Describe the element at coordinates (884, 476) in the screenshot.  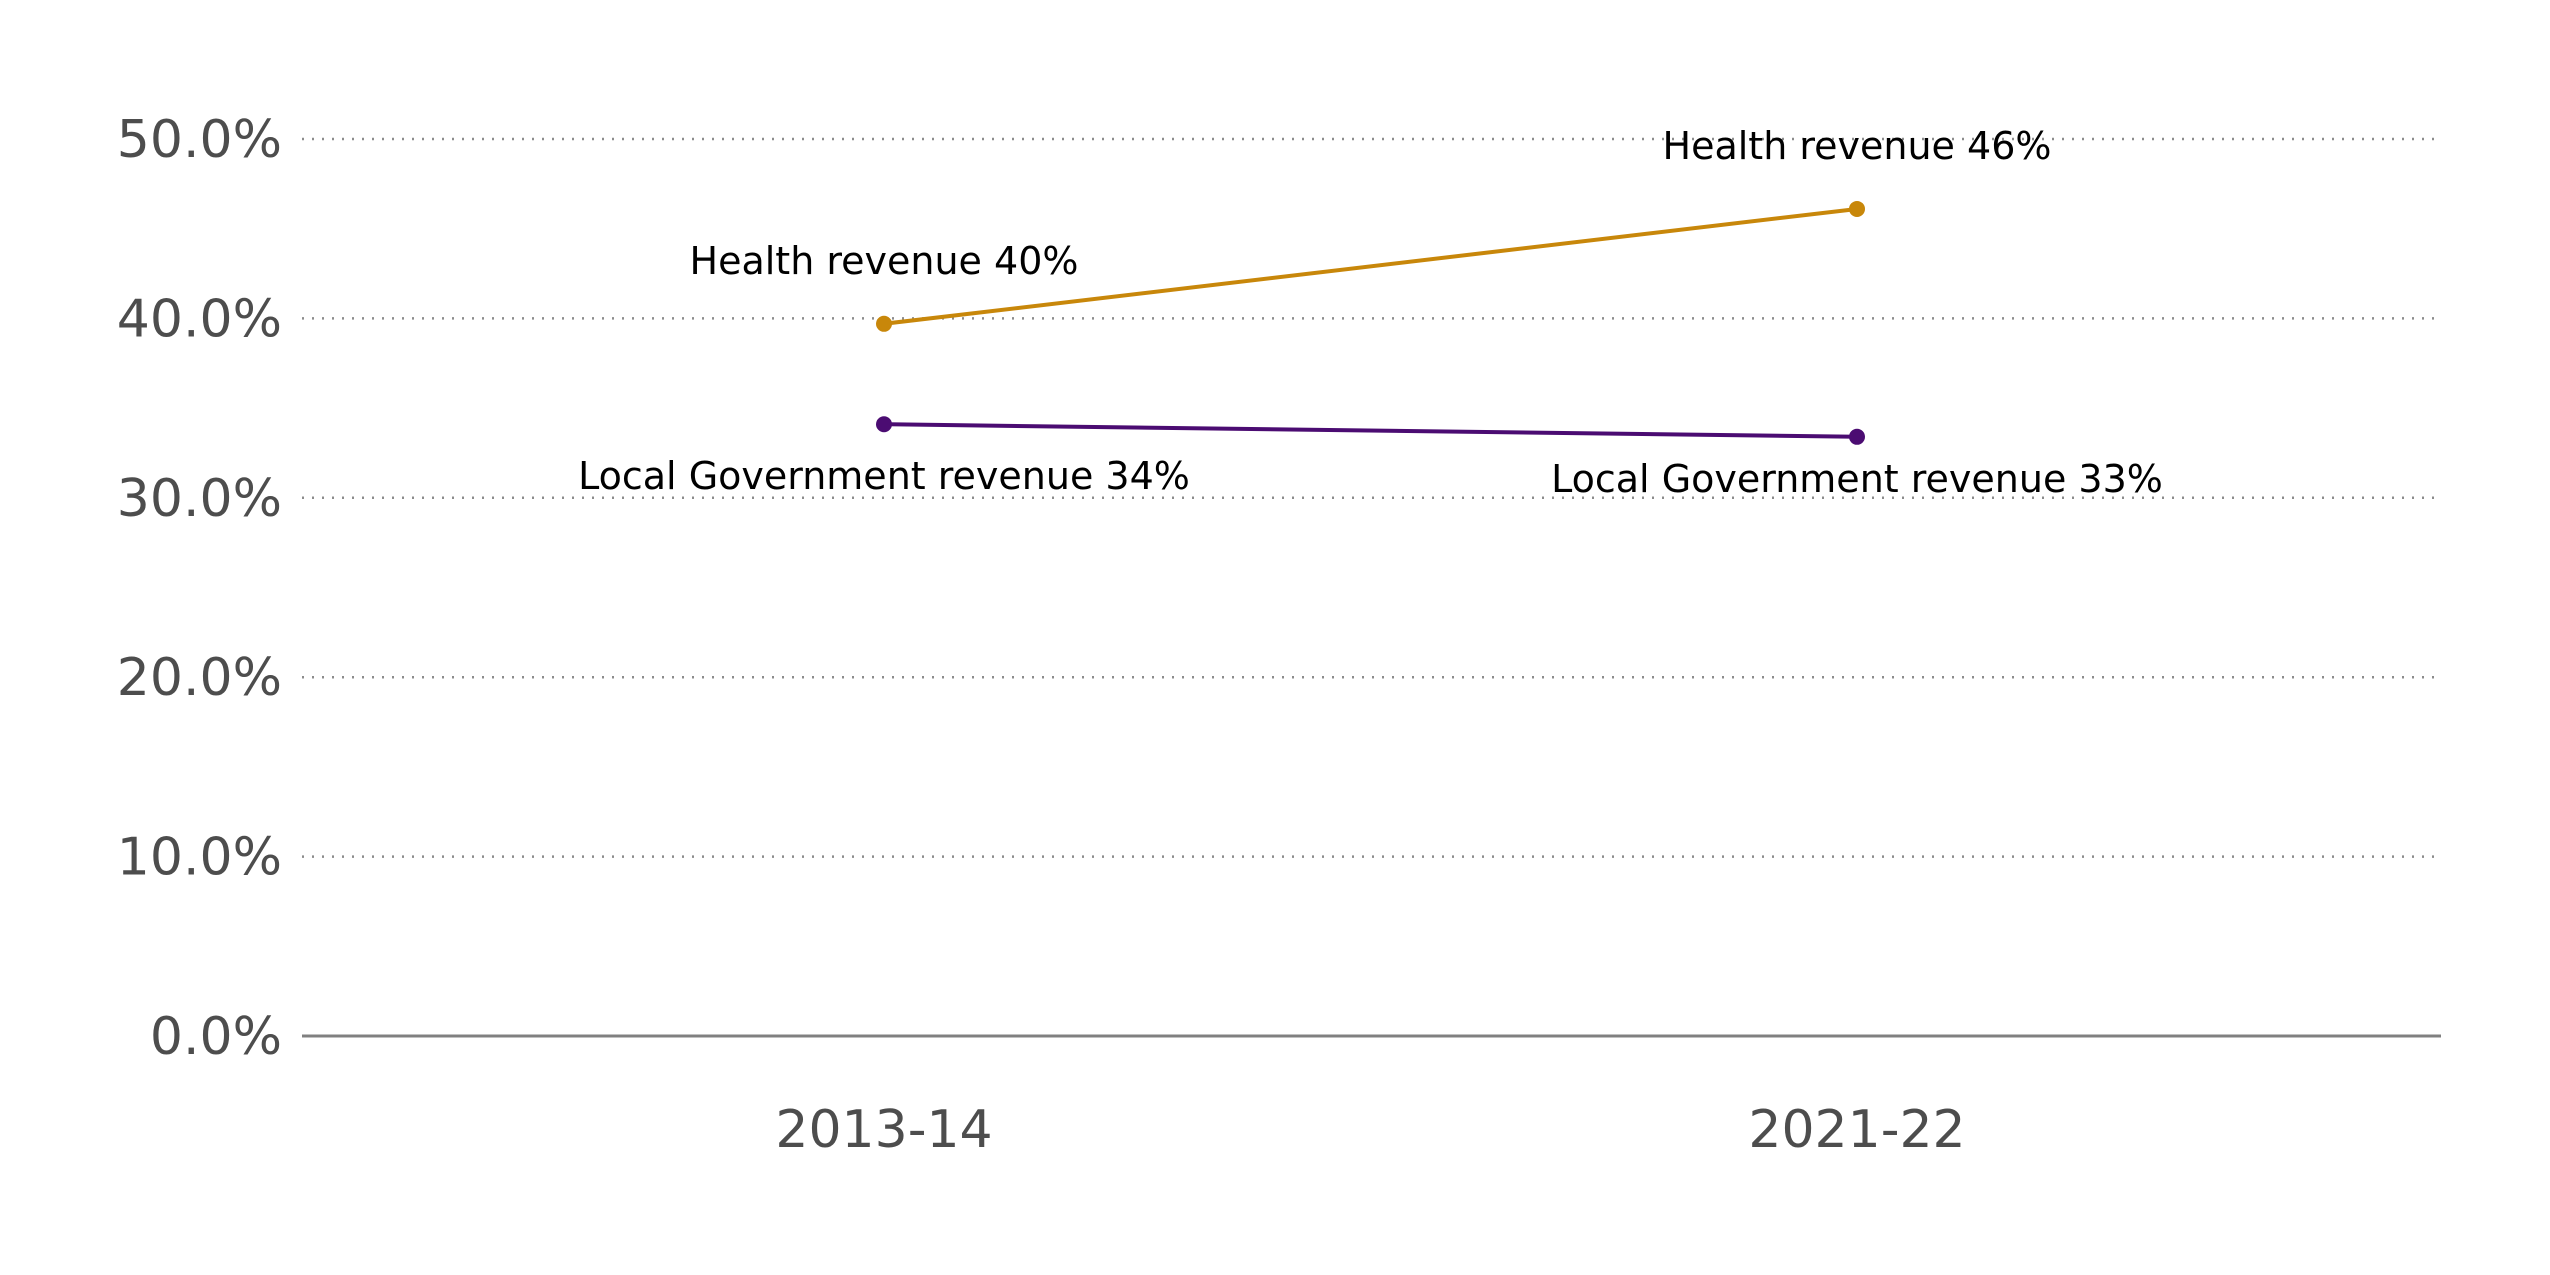
I see `data-label: Local Government revenue 34%` at that location.